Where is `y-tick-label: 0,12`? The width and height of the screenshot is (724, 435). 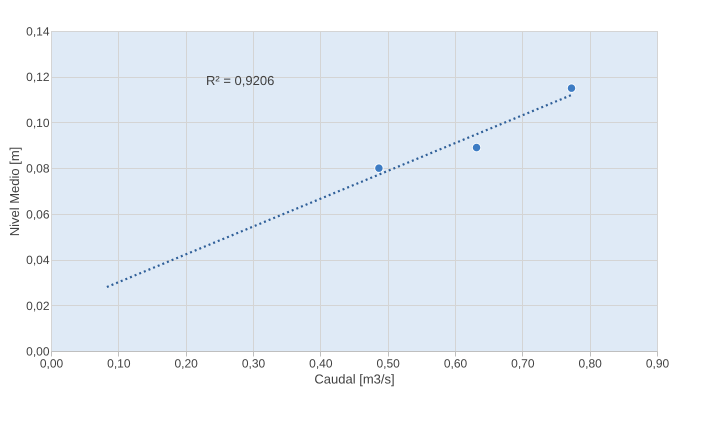 y-tick-label: 0,12 is located at coordinates (38, 77).